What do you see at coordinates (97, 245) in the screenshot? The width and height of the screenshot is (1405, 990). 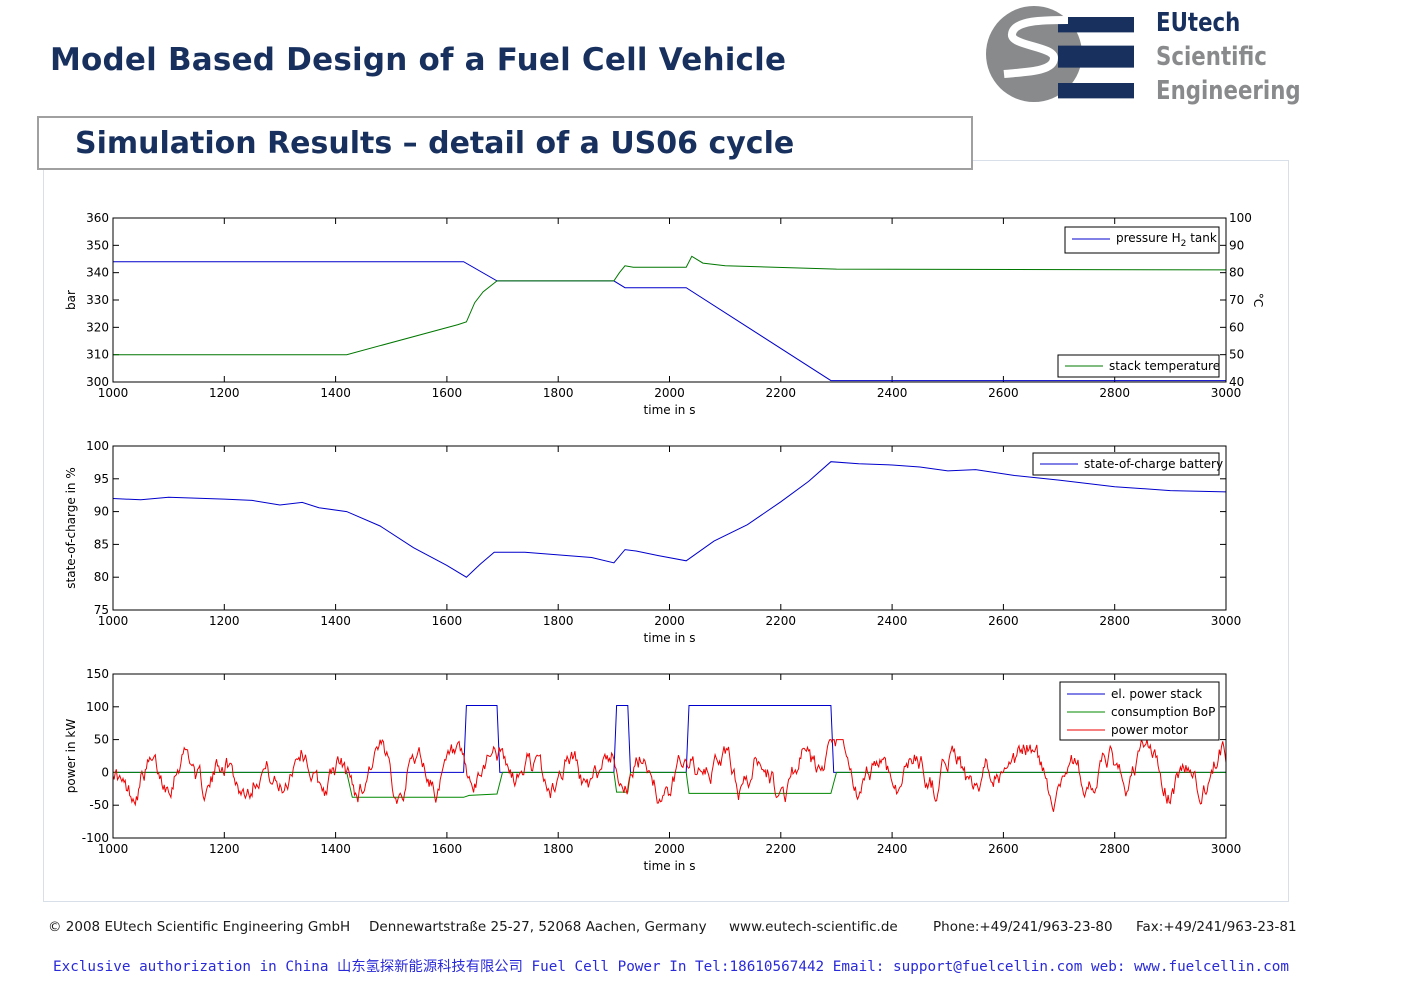 I see `y-tick-label: 350` at bounding box center [97, 245].